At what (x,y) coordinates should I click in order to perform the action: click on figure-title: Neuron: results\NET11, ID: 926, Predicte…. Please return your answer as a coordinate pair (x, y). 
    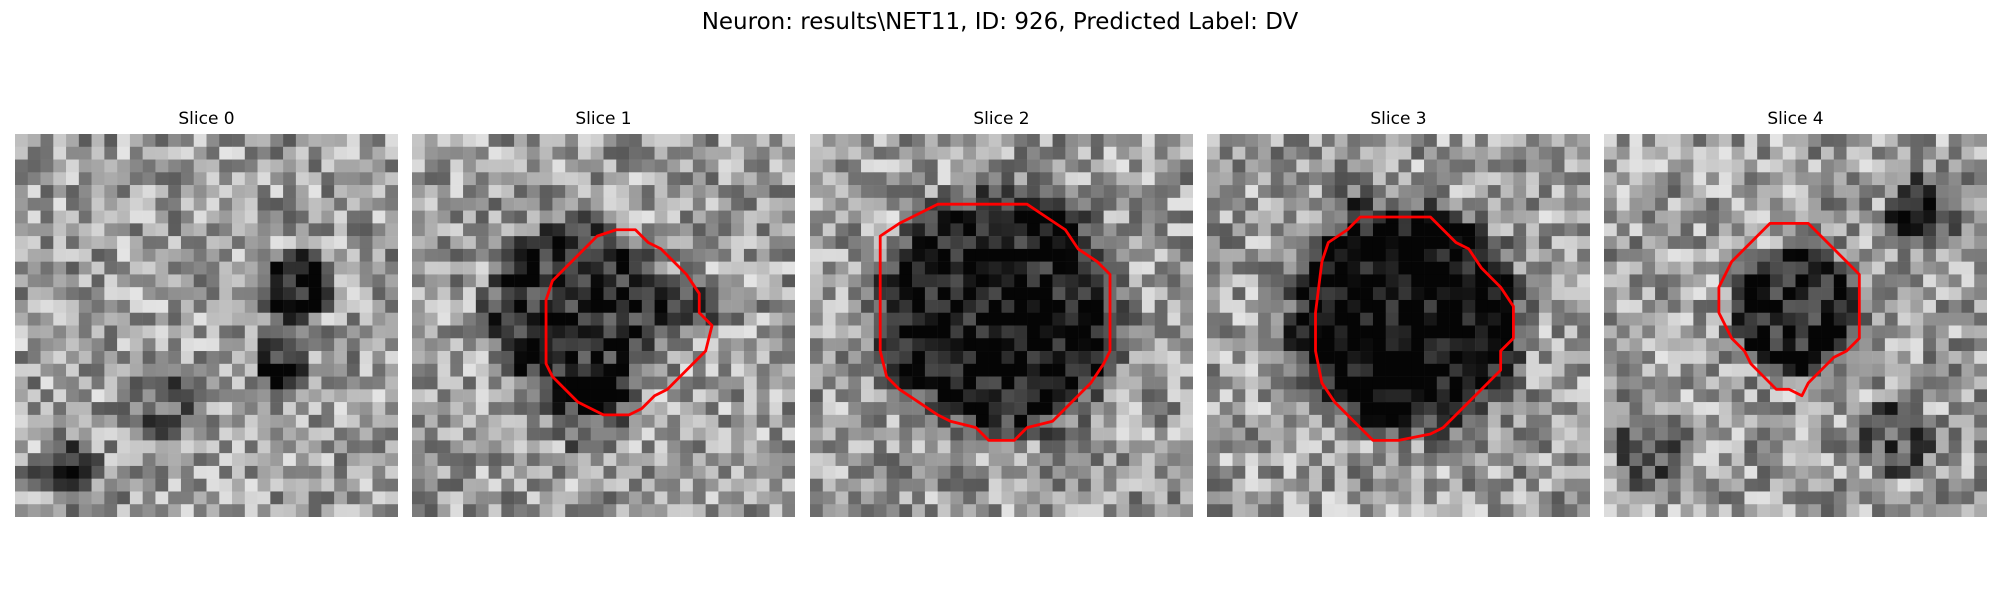
    Looking at the image, I should click on (1000, 22).